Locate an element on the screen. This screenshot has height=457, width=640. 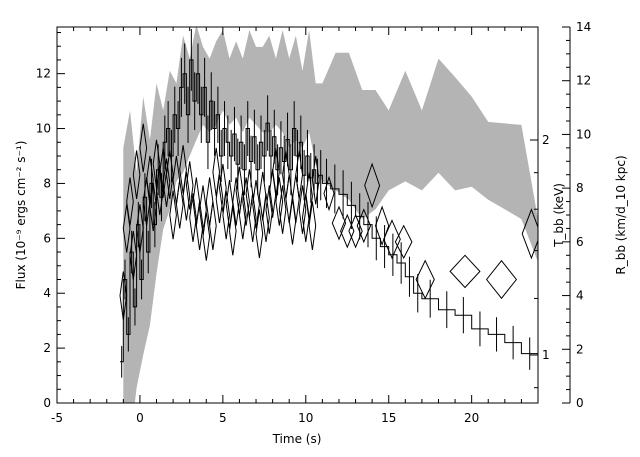
y-right-radius-tick-label: 6 is located at coordinates (580, 242).